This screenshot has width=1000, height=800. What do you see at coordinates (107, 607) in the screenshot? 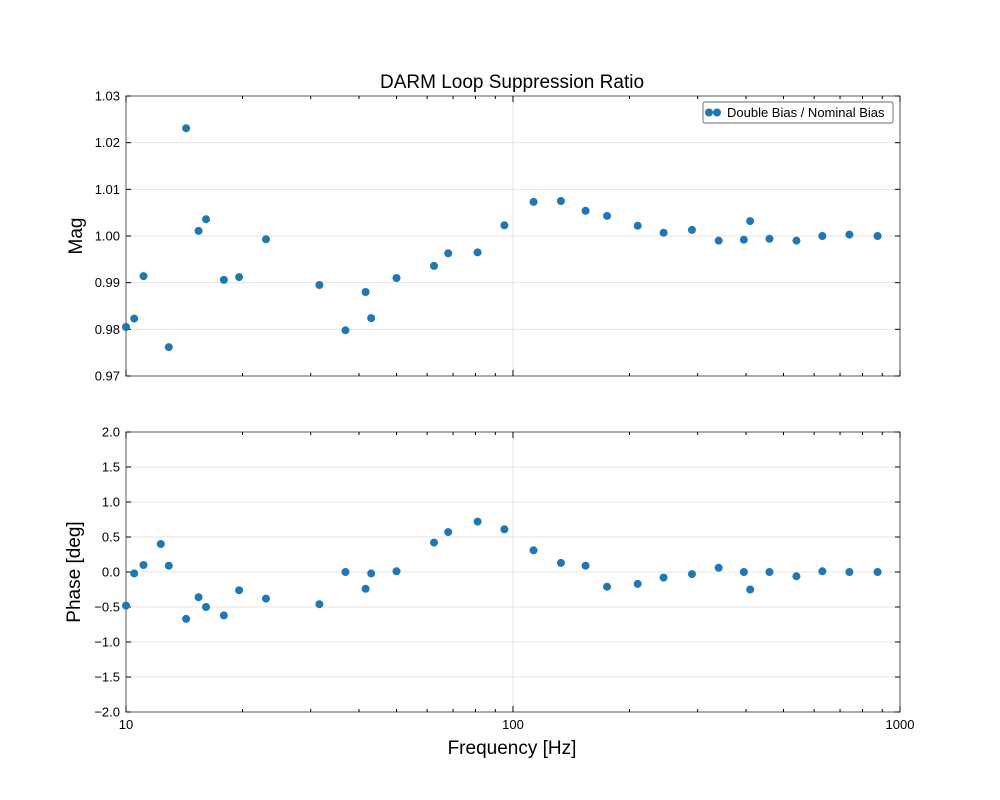
I see `y-tick-label: −0.5` at bounding box center [107, 607].